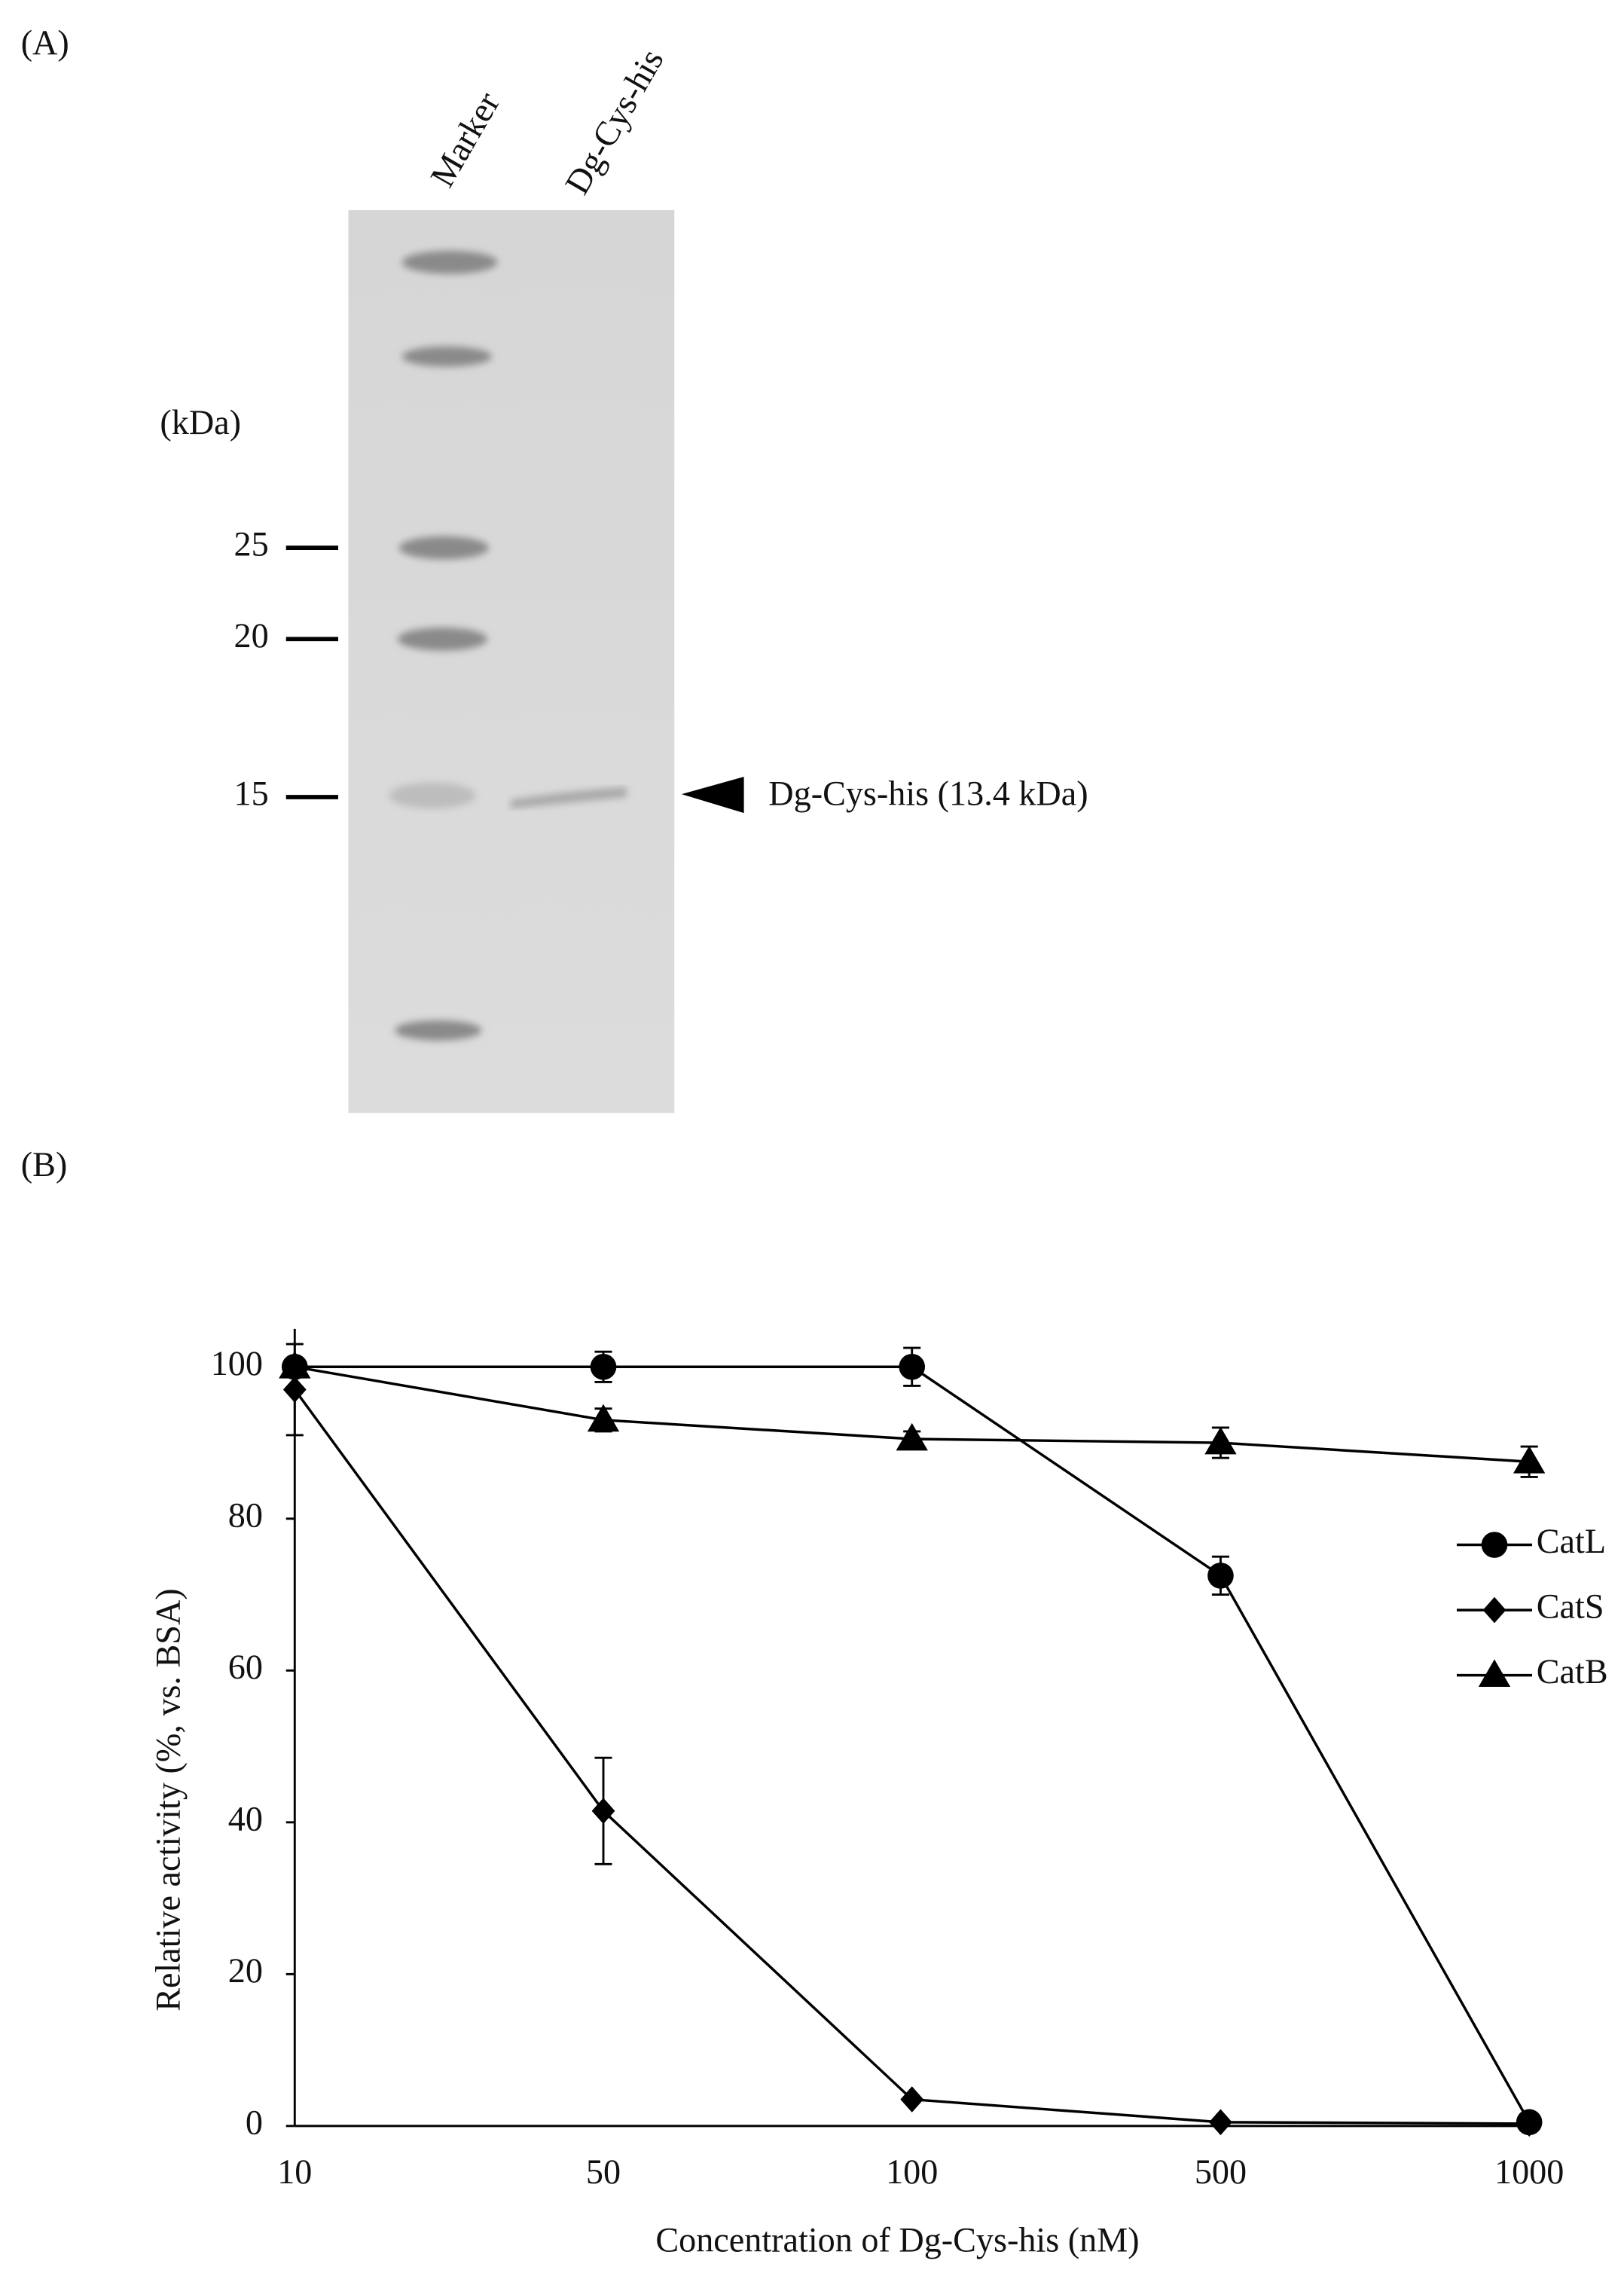 This screenshot has height=2279, width=1624. I want to click on lane-label: Marker, so click(465, 139).